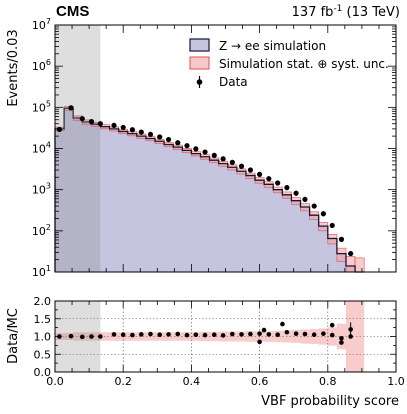 This screenshot has height=414, width=407. What do you see at coordinates (337, 9) in the screenshot?
I see `lumi-exponent: -1` at bounding box center [337, 9].